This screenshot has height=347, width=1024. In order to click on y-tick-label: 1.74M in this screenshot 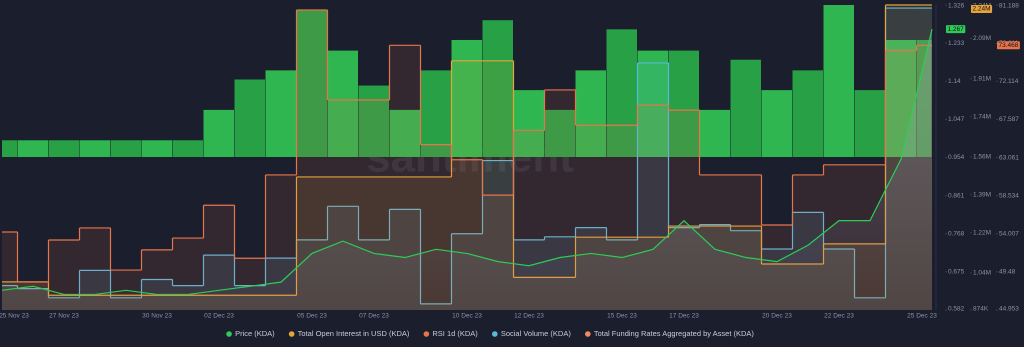, I will do `click(982, 116)`.